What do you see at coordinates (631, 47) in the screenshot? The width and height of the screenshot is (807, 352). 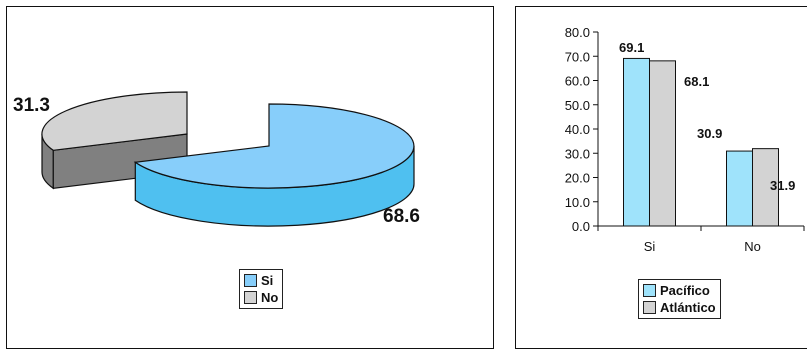 I see `data-label-si-pacifico: 69.1` at bounding box center [631, 47].